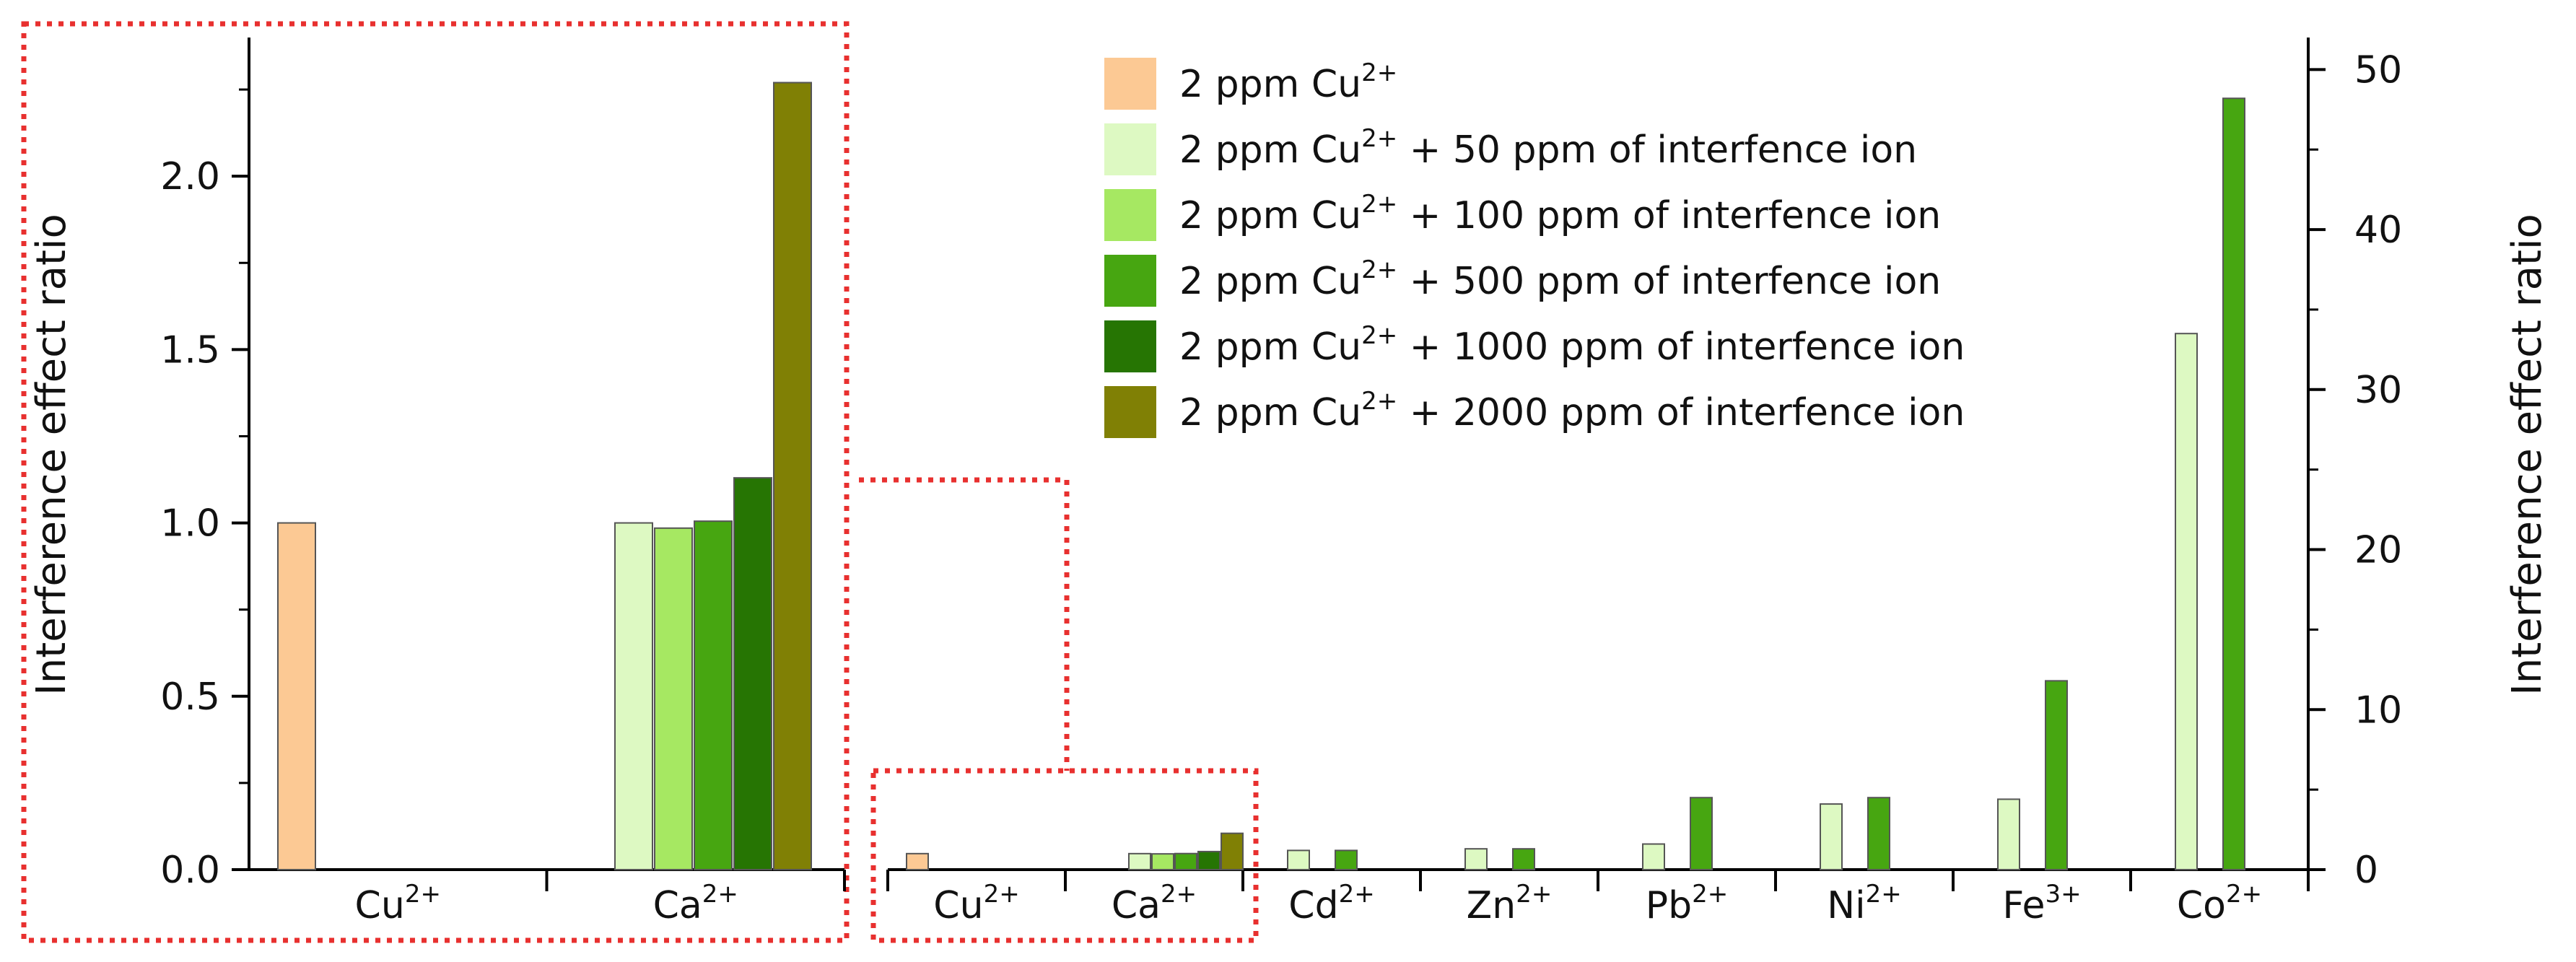 The height and width of the screenshot is (962, 2576). I want to click on right-x-tick-label: Ca2+, so click(1154, 903).